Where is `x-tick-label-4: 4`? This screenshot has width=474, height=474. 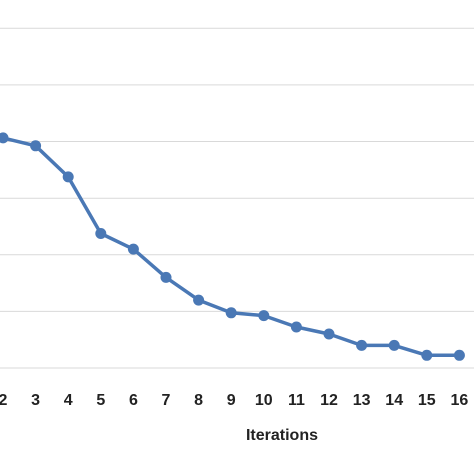 x-tick-label-4: 4 is located at coordinates (68, 400).